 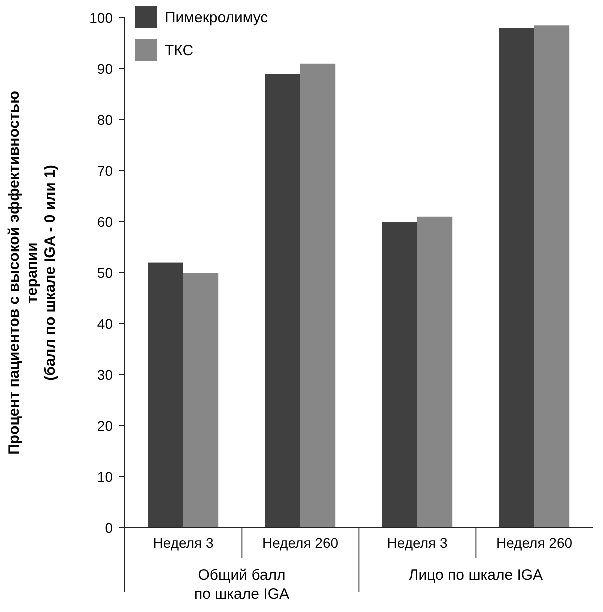 What do you see at coordinates (179, 51) in the screenshot?
I see `legend-label: ТКС` at bounding box center [179, 51].